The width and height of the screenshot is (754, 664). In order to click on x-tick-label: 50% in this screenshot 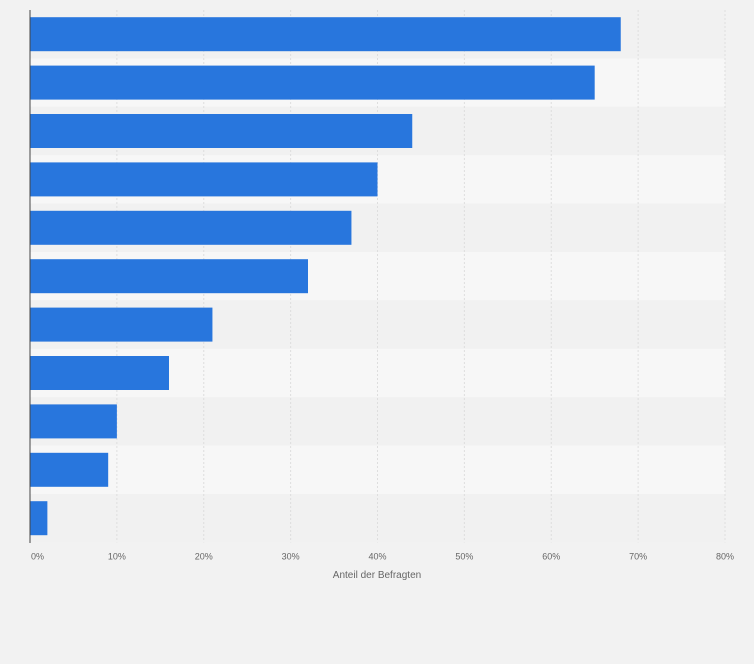, I will do `click(464, 556)`.